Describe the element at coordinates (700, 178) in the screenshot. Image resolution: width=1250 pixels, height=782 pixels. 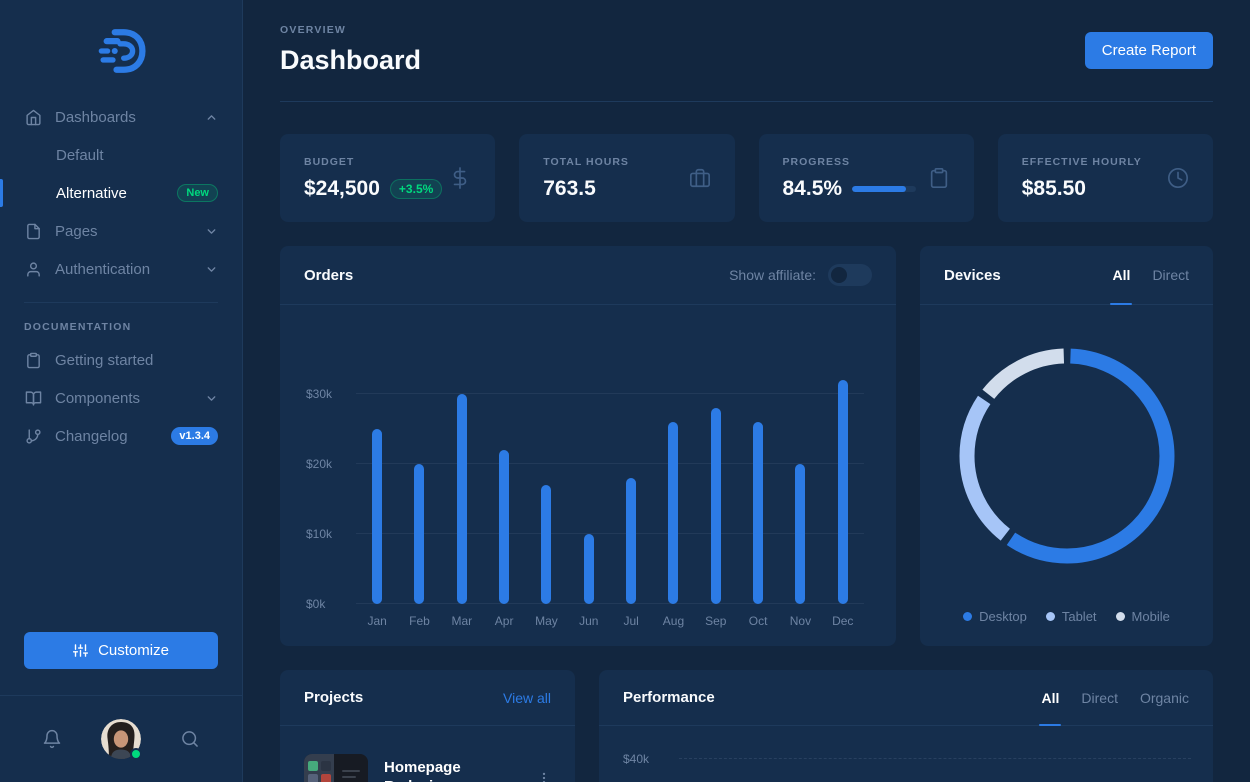
I see `briefcase-icon` at that location.